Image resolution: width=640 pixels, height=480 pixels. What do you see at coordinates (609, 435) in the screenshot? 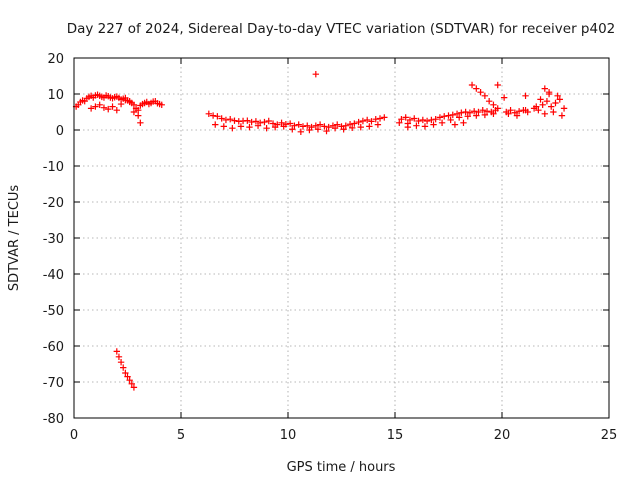
I see `x-tick-label: 25` at bounding box center [609, 435].